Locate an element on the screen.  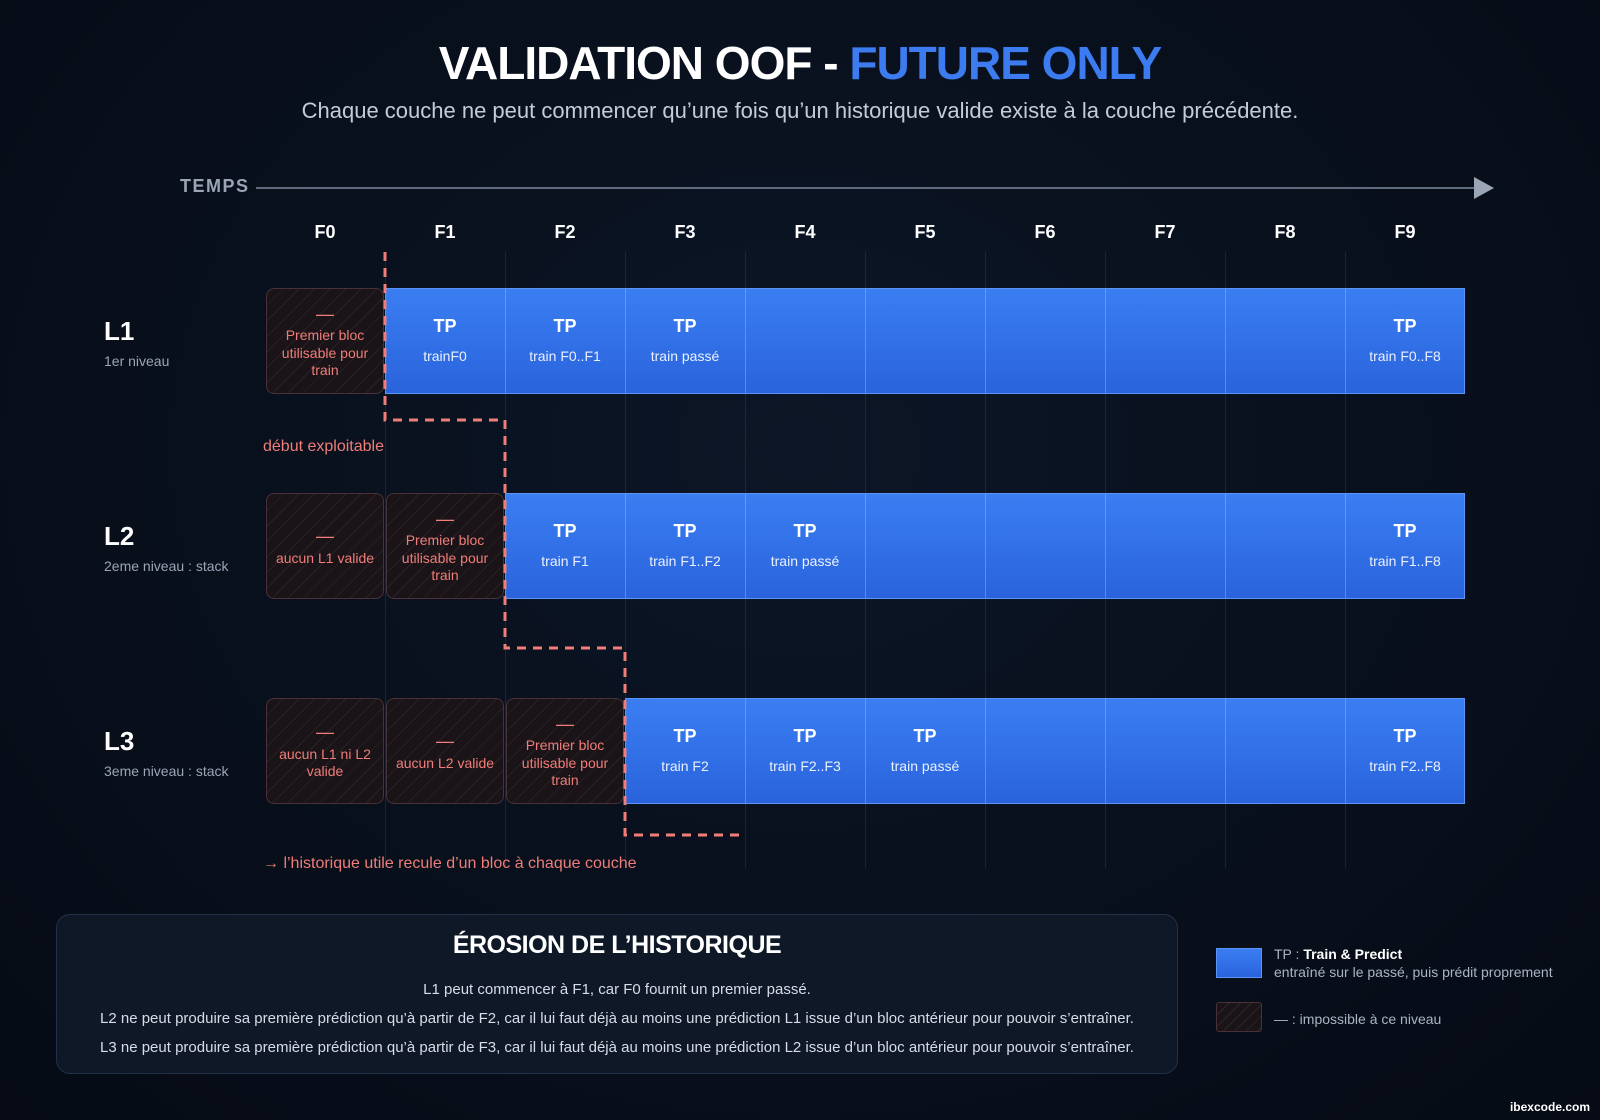
blocked-cell: — Premier bloc utilisable pour train is located at coordinates (445, 546).